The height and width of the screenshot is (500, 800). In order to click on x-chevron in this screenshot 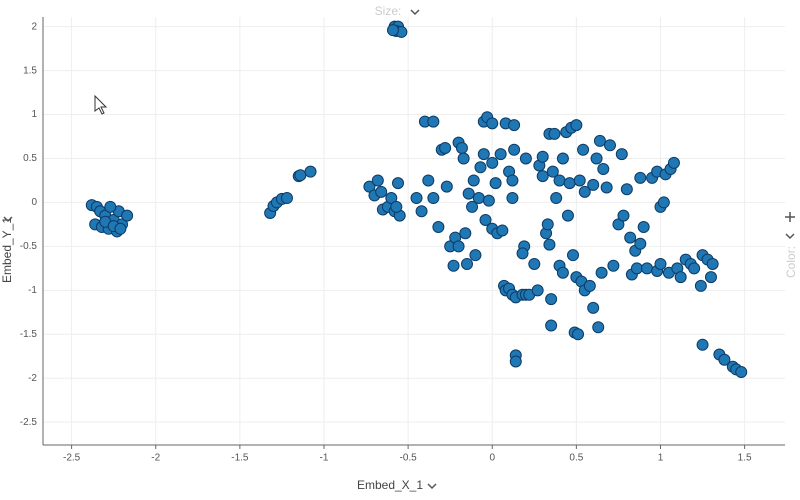, I will do `click(432, 486)`.